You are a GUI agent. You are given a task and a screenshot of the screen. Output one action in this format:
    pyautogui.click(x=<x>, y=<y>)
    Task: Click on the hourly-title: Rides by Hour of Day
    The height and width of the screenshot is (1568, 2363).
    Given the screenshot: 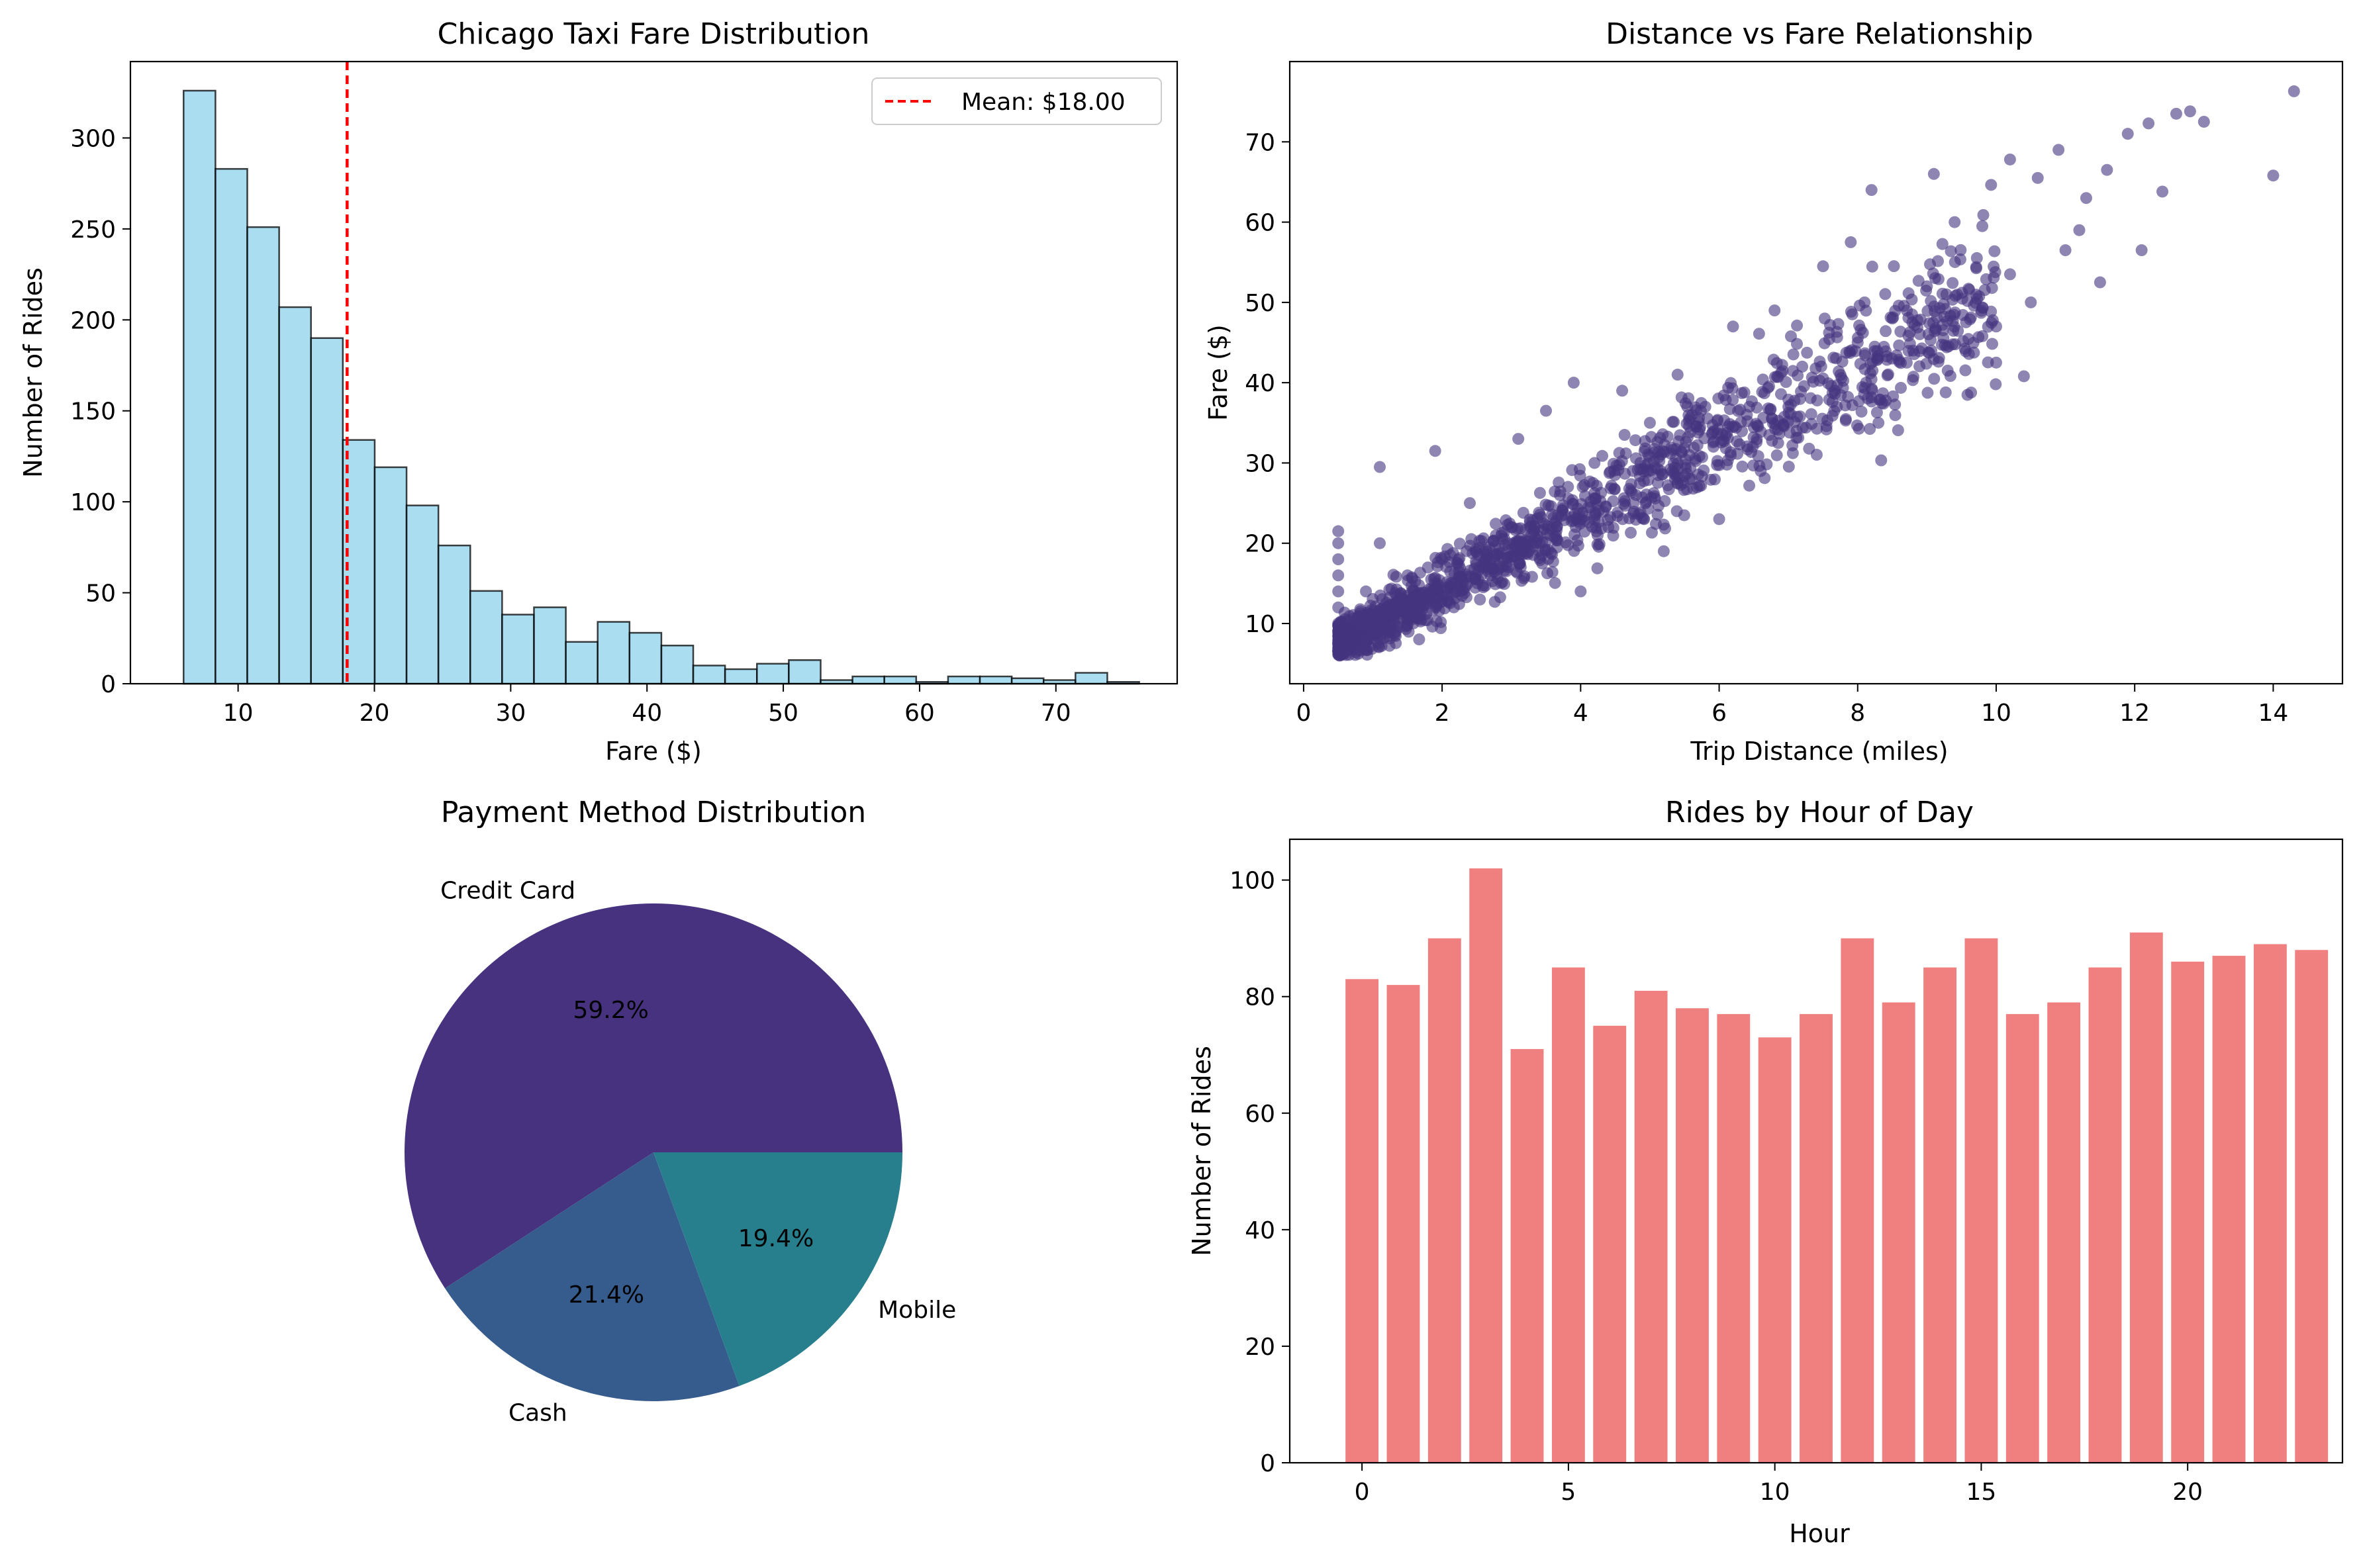 What is the action you would take?
    pyautogui.click(x=1819, y=812)
    